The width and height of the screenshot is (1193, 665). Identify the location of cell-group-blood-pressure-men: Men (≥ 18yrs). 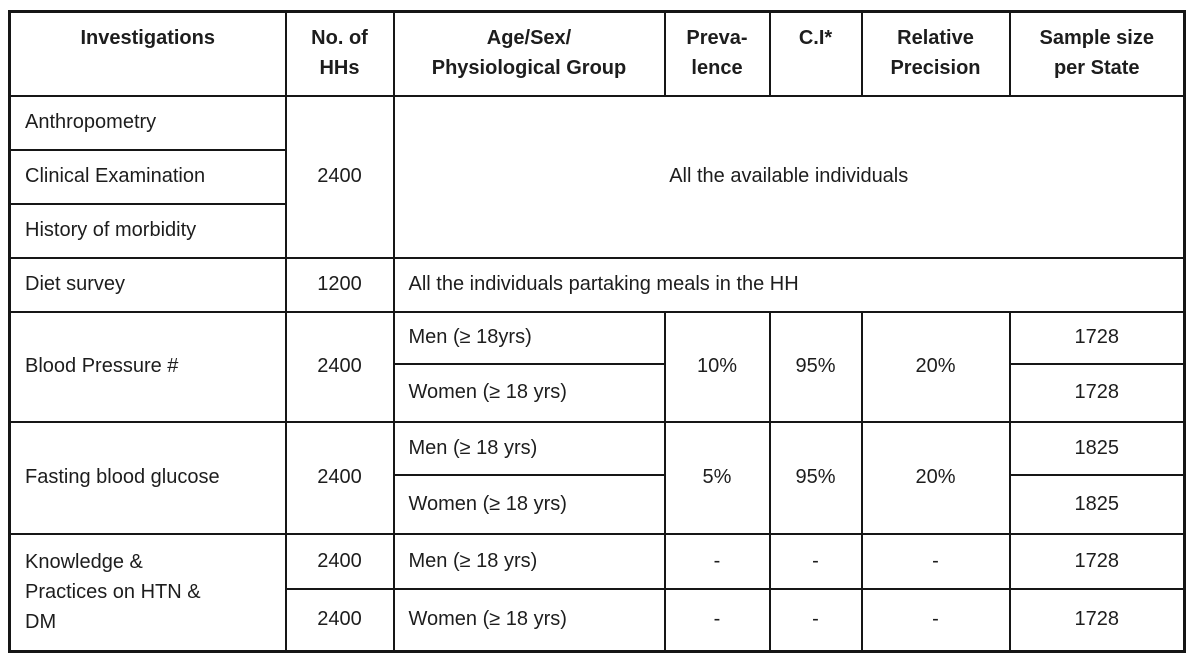
(529, 337).